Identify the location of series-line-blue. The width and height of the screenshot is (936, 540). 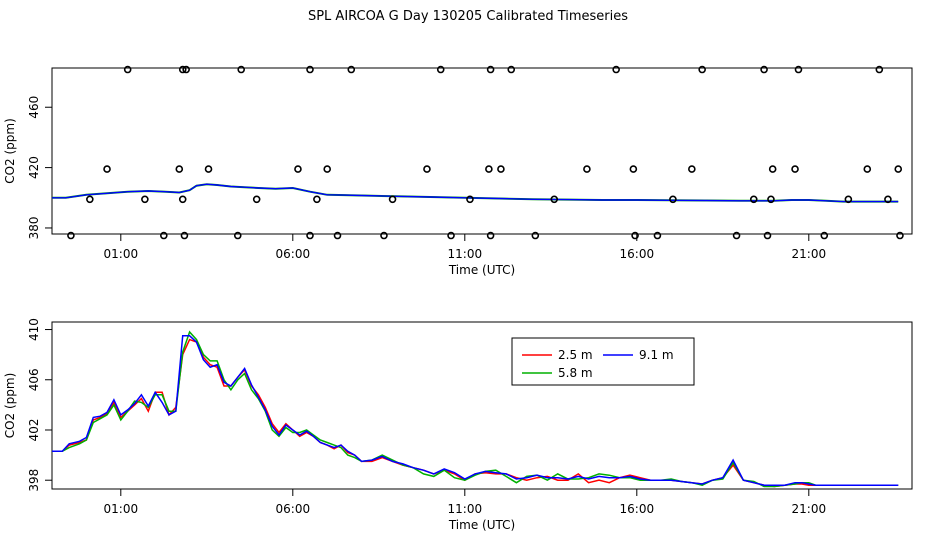
(475, 193).